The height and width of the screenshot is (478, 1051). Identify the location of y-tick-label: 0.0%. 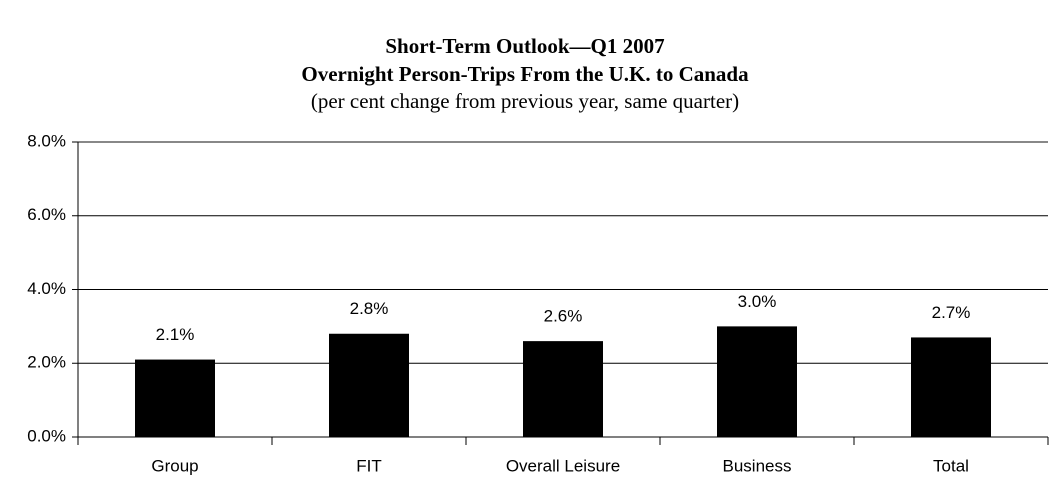
(46, 435).